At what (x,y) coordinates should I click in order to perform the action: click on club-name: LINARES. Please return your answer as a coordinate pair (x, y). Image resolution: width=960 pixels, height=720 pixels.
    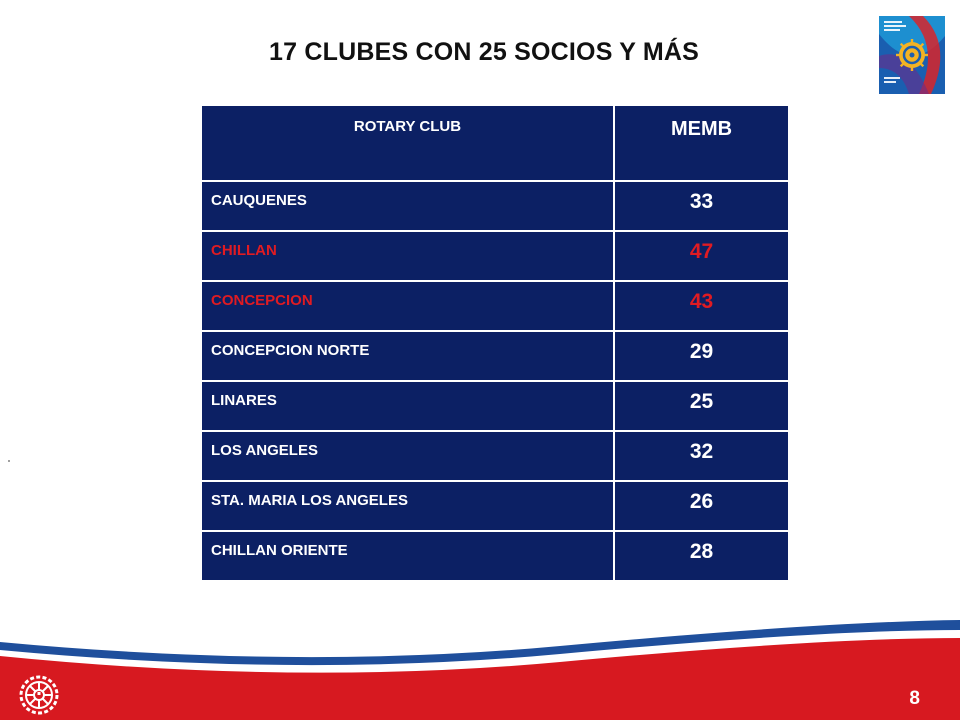
    Looking at the image, I should click on (407, 406).